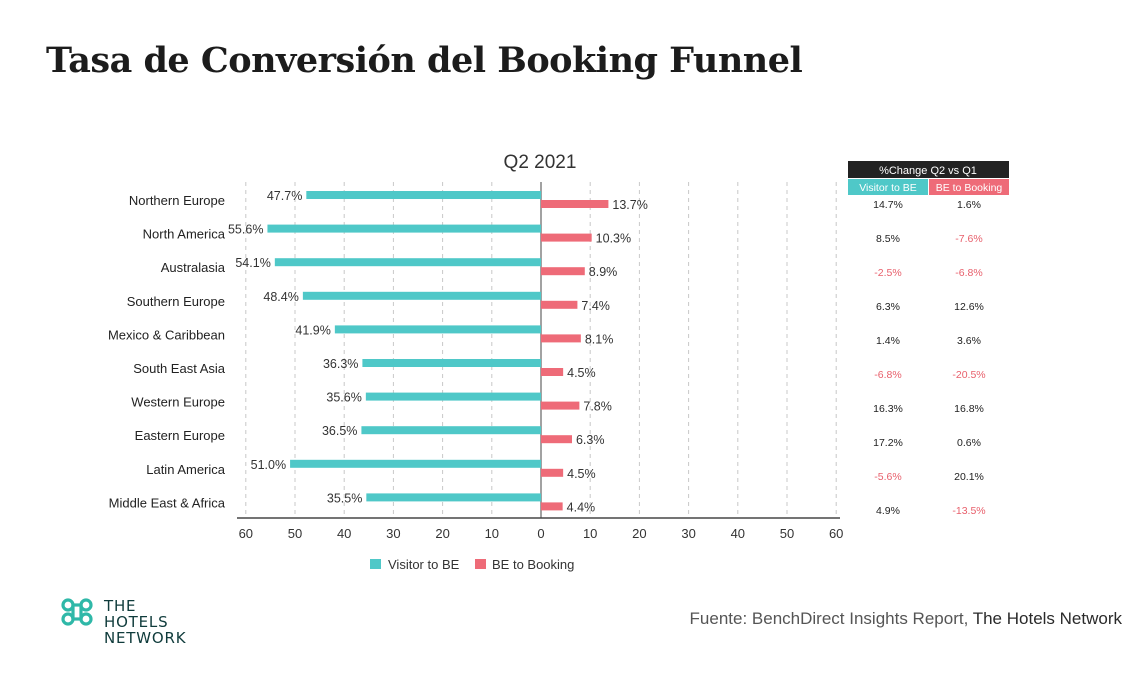 The width and height of the screenshot is (1144, 681). I want to click on table-cell: 17.2%, so click(888, 443).